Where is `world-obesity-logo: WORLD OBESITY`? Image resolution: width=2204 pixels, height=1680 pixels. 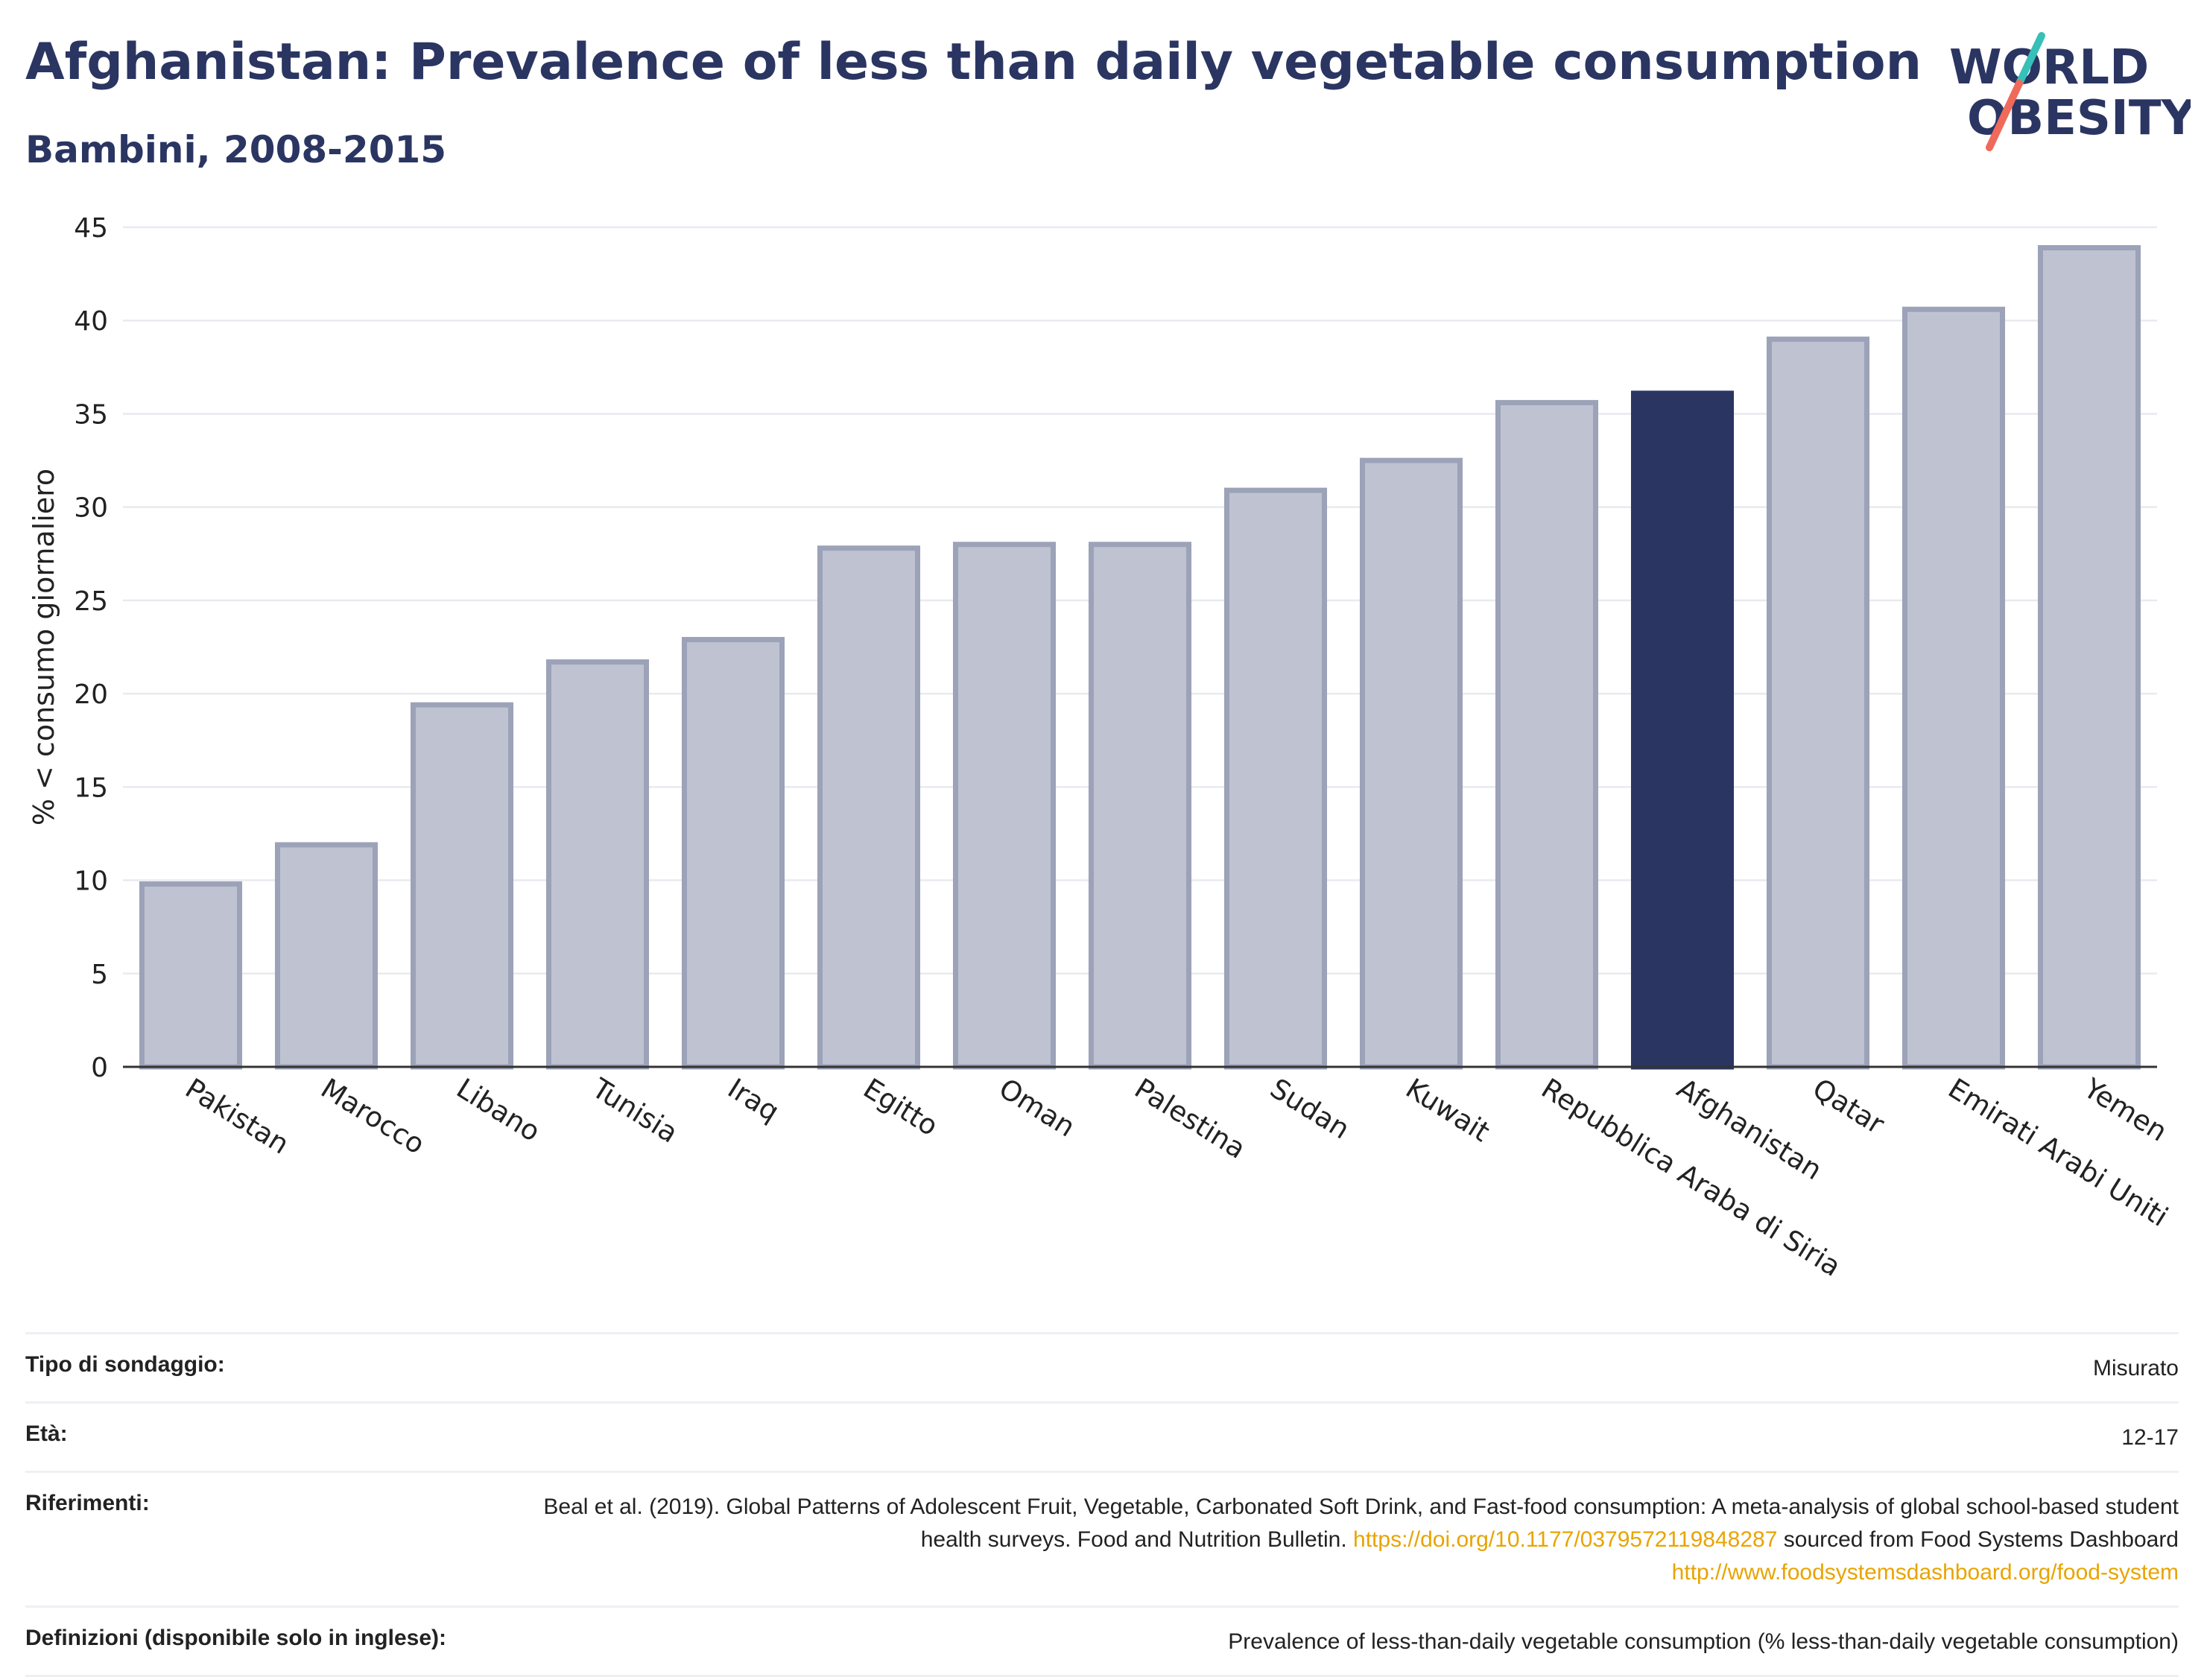 world-obesity-logo: WORLD OBESITY is located at coordinates (2070, 91).